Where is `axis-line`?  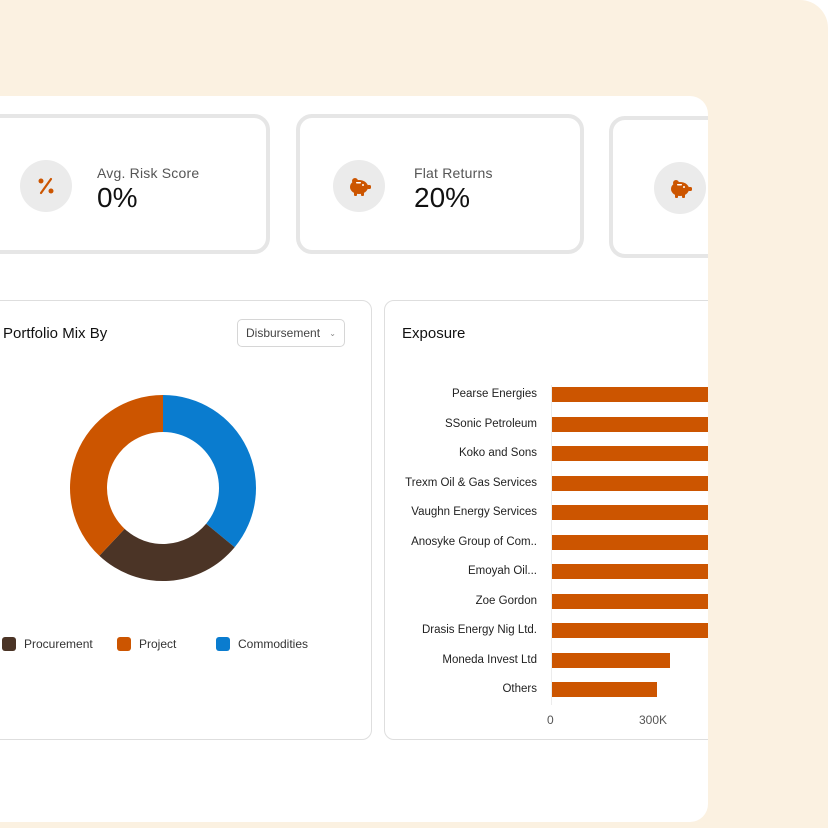 axis-line is located at coordinates (551, 545).